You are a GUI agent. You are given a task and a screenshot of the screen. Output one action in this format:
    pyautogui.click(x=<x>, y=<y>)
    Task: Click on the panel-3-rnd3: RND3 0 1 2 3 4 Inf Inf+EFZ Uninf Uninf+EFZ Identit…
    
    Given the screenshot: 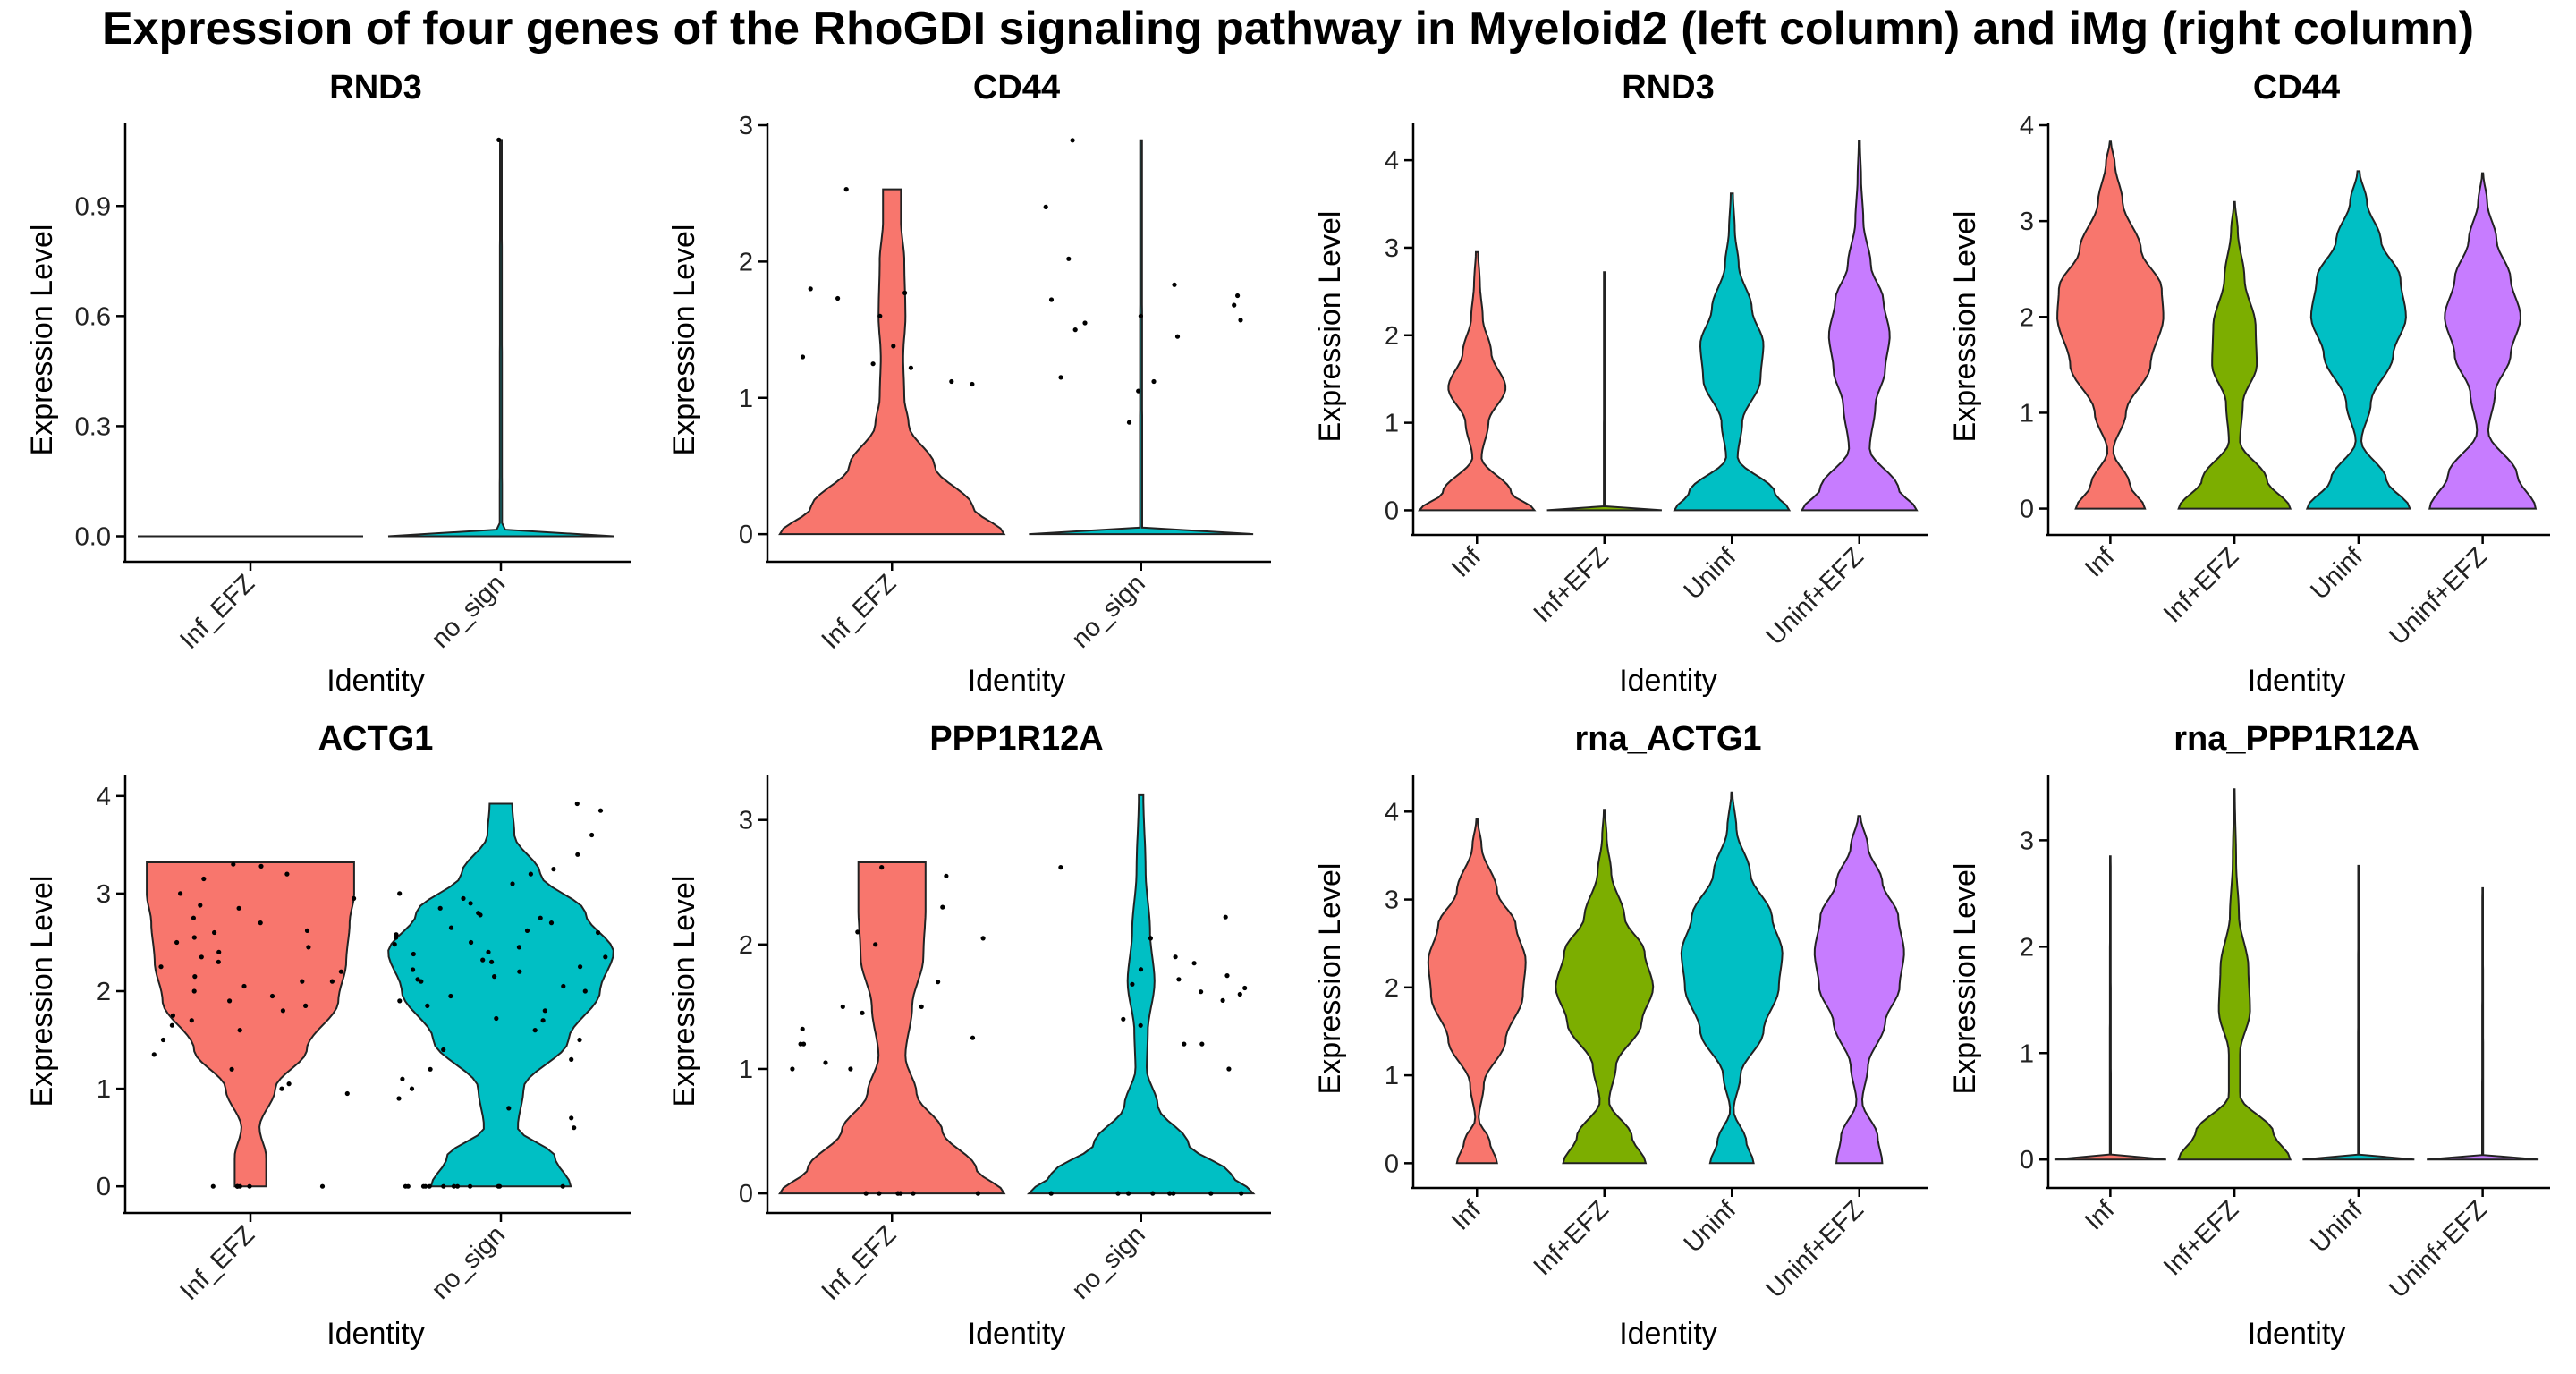 What is the action you would take?
    pyautogui.click(x=1620, y=383)
    